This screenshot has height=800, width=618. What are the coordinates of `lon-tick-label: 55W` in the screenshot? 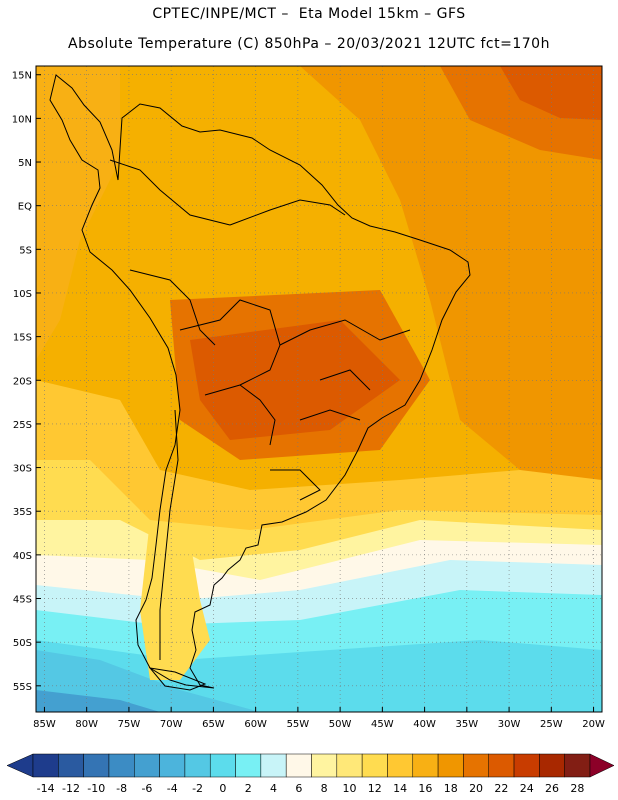 It's located at (298, 724).